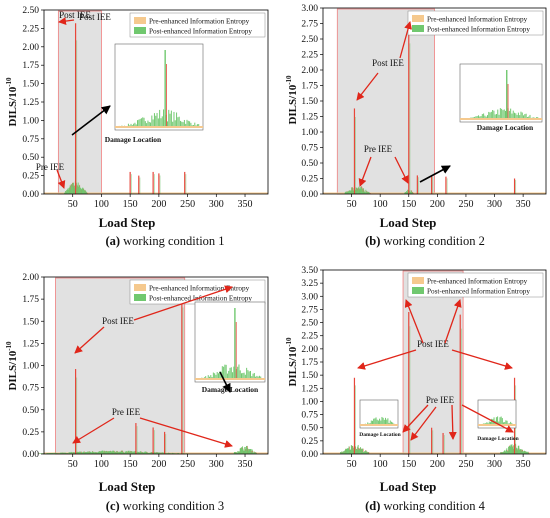 The image size is (550, 518). Describe the element at coordinates (309, 271) in the screenshot. I see `y-tick-label: 3.50` at that location.